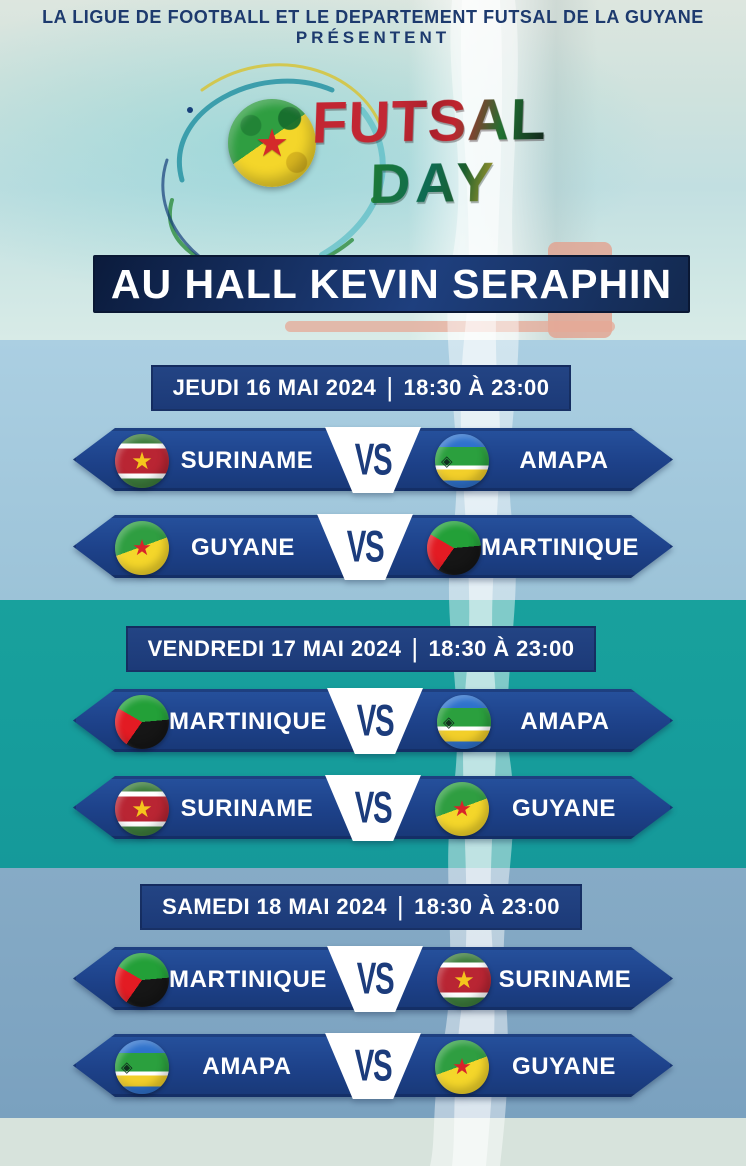 The image size is (746, 1166). I want to click on home-team: GUYANE, so click(195, 548).